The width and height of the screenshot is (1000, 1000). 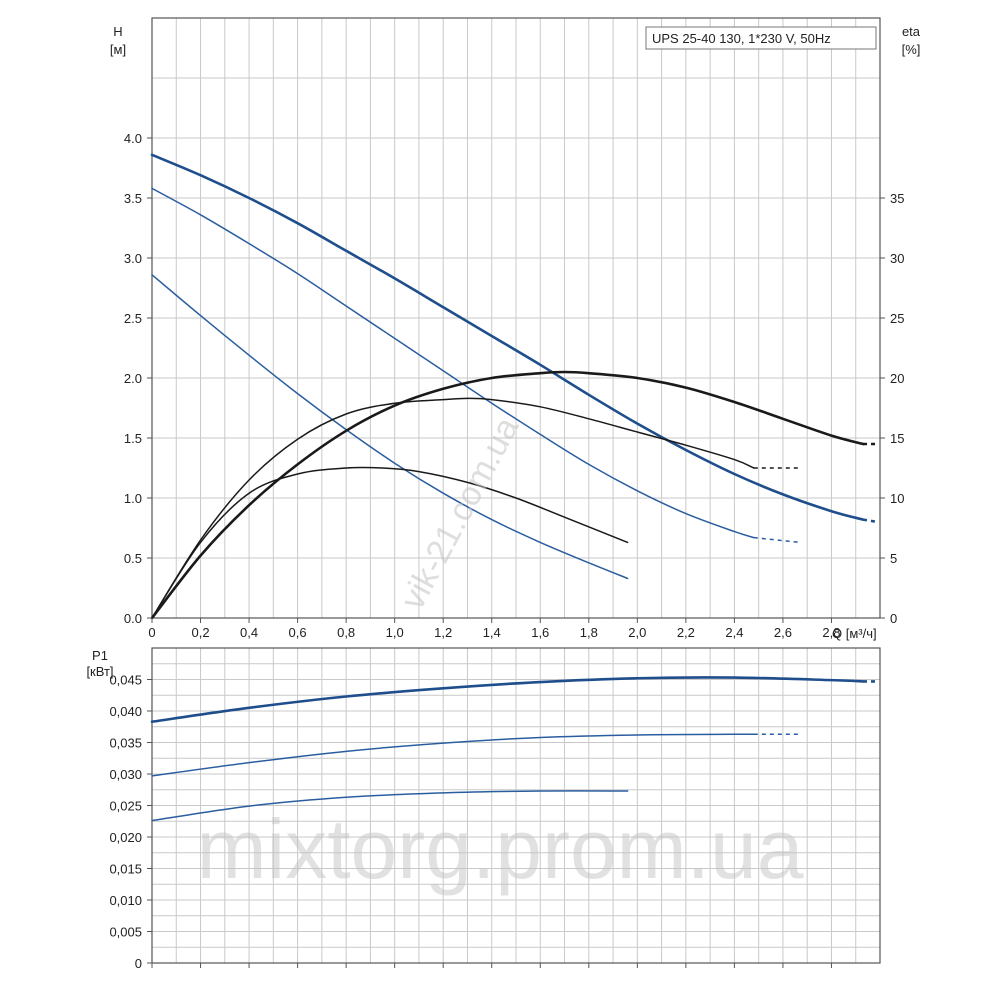 I want to click on top-y2-ticks: 0 5 10 15 20 25 30 35, so click(x=892, y=408).